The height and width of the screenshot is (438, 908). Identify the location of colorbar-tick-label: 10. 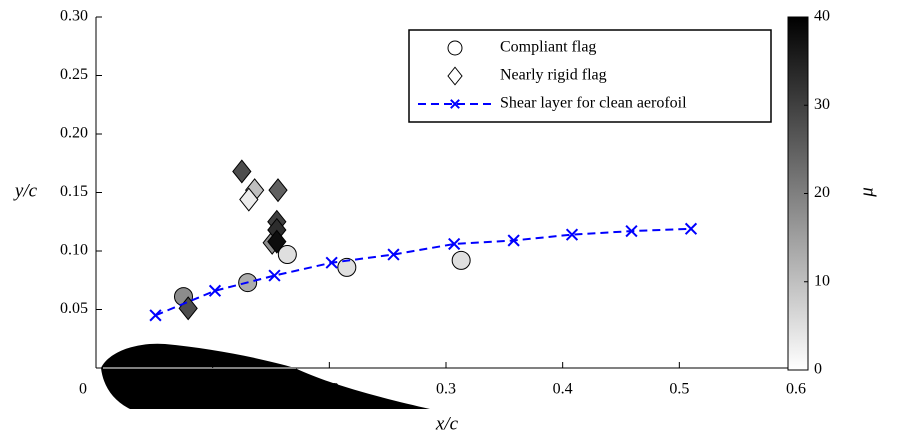
(822, 280).